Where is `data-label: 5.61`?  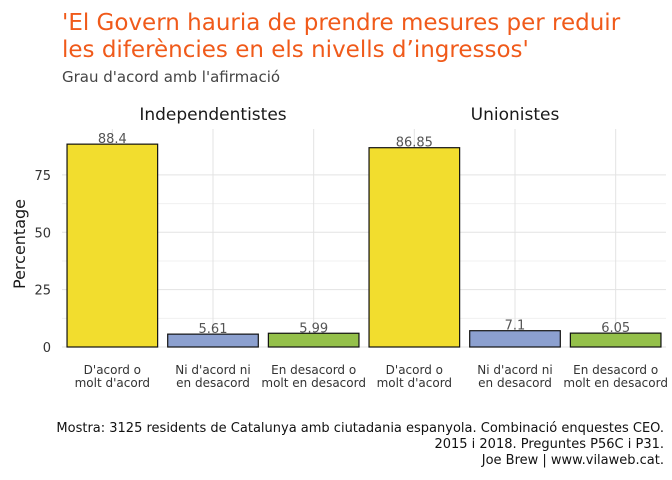 data-label: 5.61 is located at coordinates (213, 329).